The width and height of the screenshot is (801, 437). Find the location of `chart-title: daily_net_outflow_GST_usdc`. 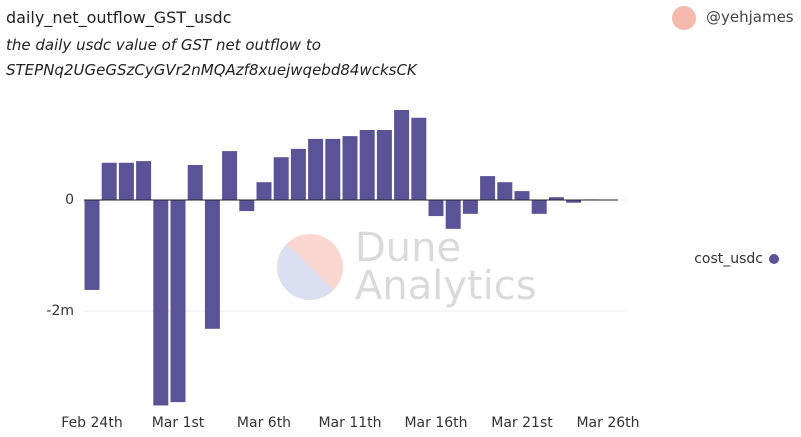

chart-title: daily_net_outflow_GST_usdc is located at coordinates (119, 17).